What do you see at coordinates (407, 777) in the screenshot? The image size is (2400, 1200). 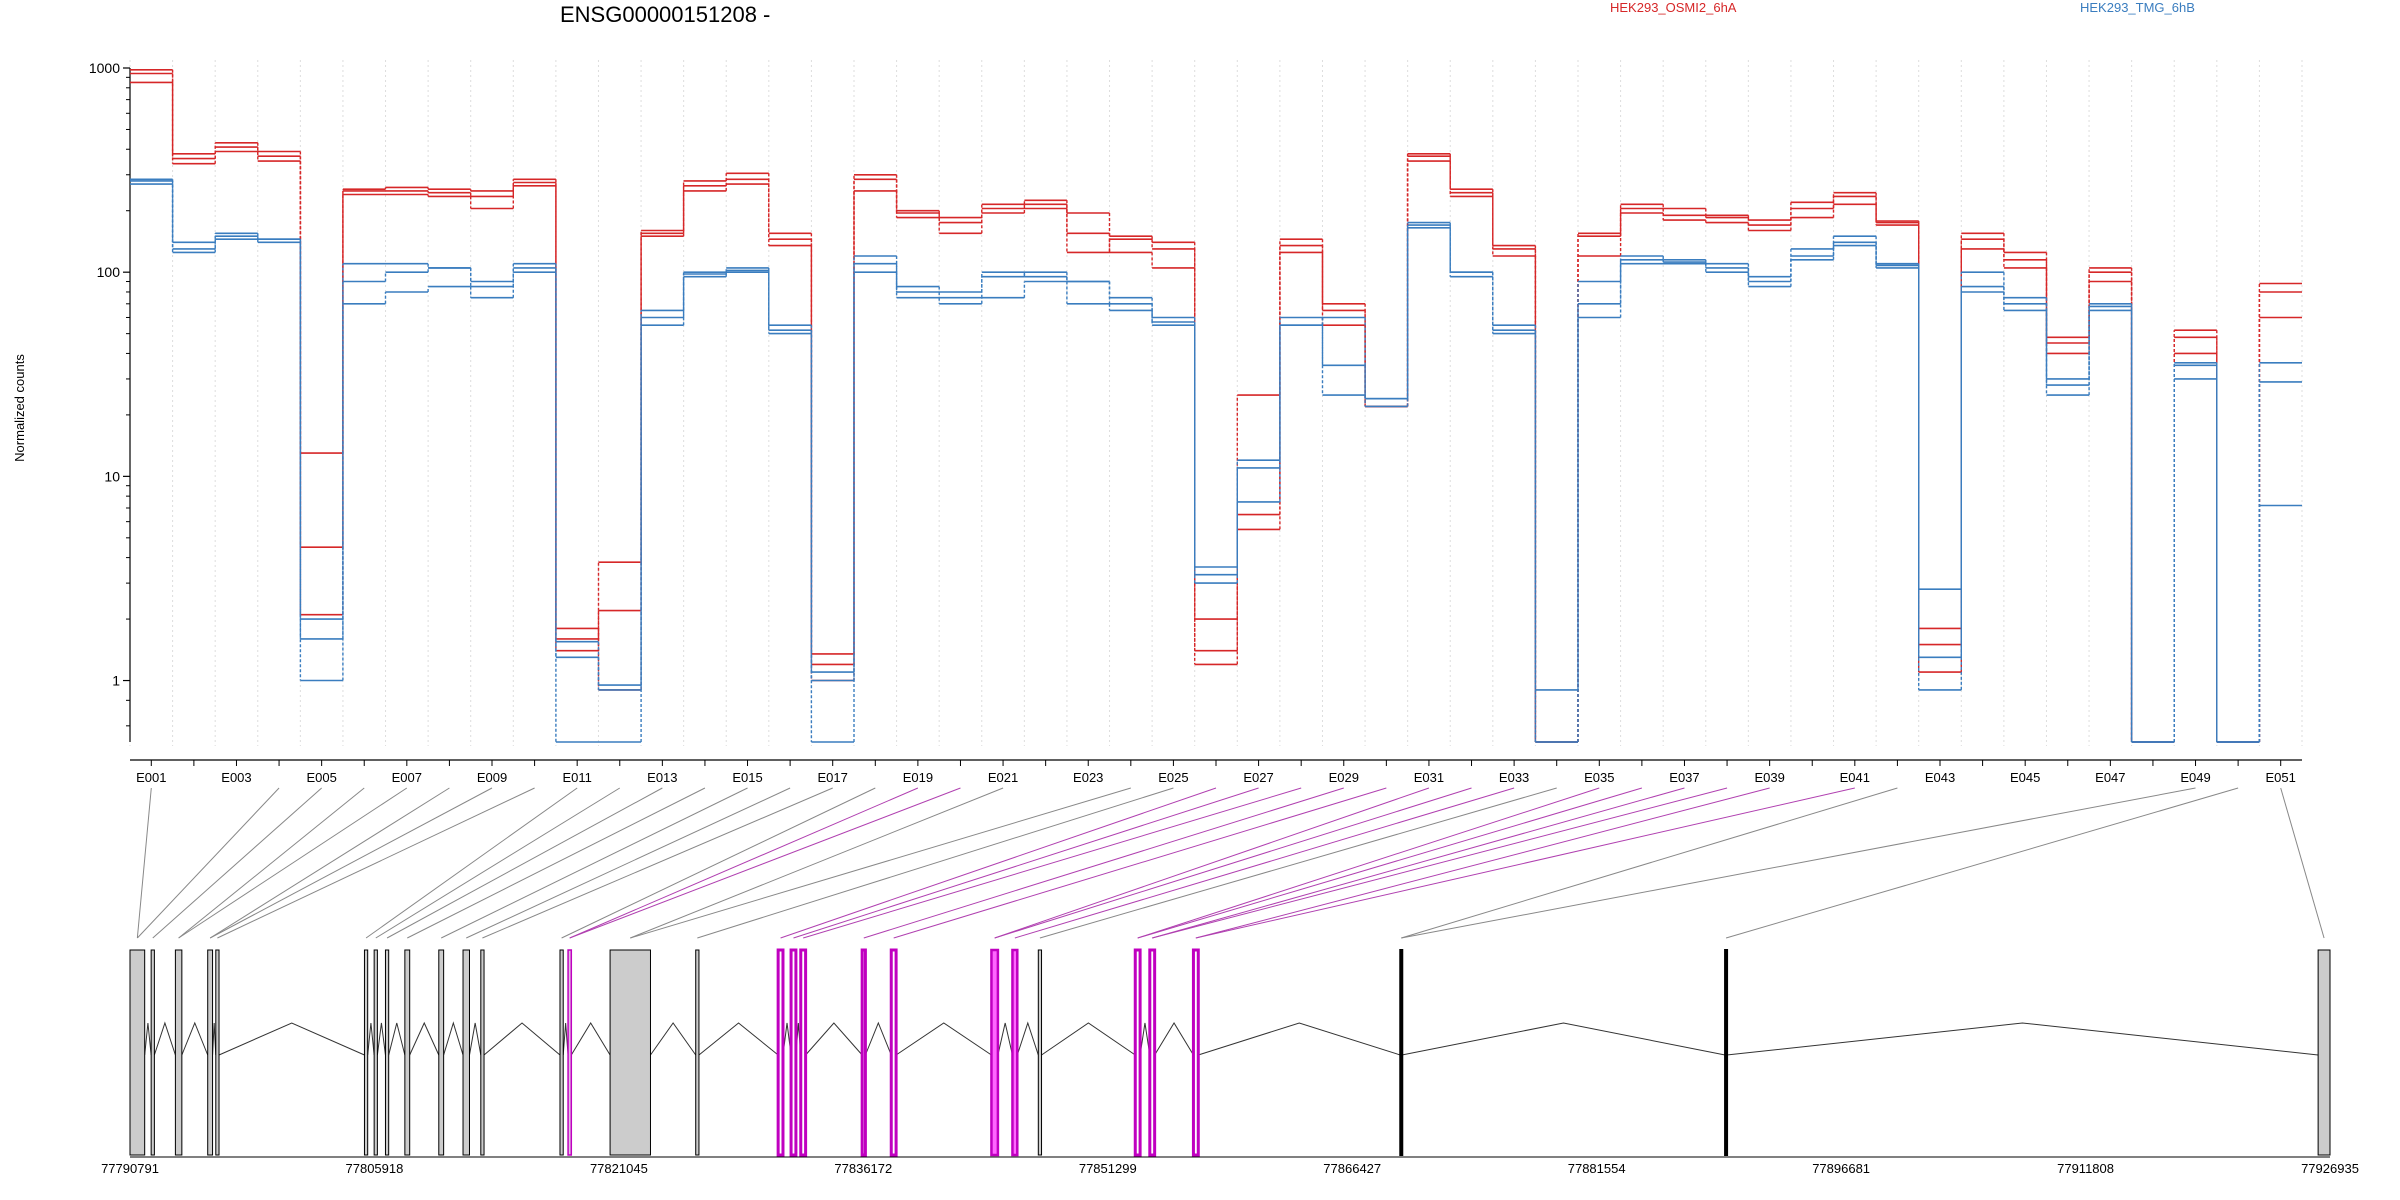 I see `x-tick-label: E007` at bounding box center [407, 777].